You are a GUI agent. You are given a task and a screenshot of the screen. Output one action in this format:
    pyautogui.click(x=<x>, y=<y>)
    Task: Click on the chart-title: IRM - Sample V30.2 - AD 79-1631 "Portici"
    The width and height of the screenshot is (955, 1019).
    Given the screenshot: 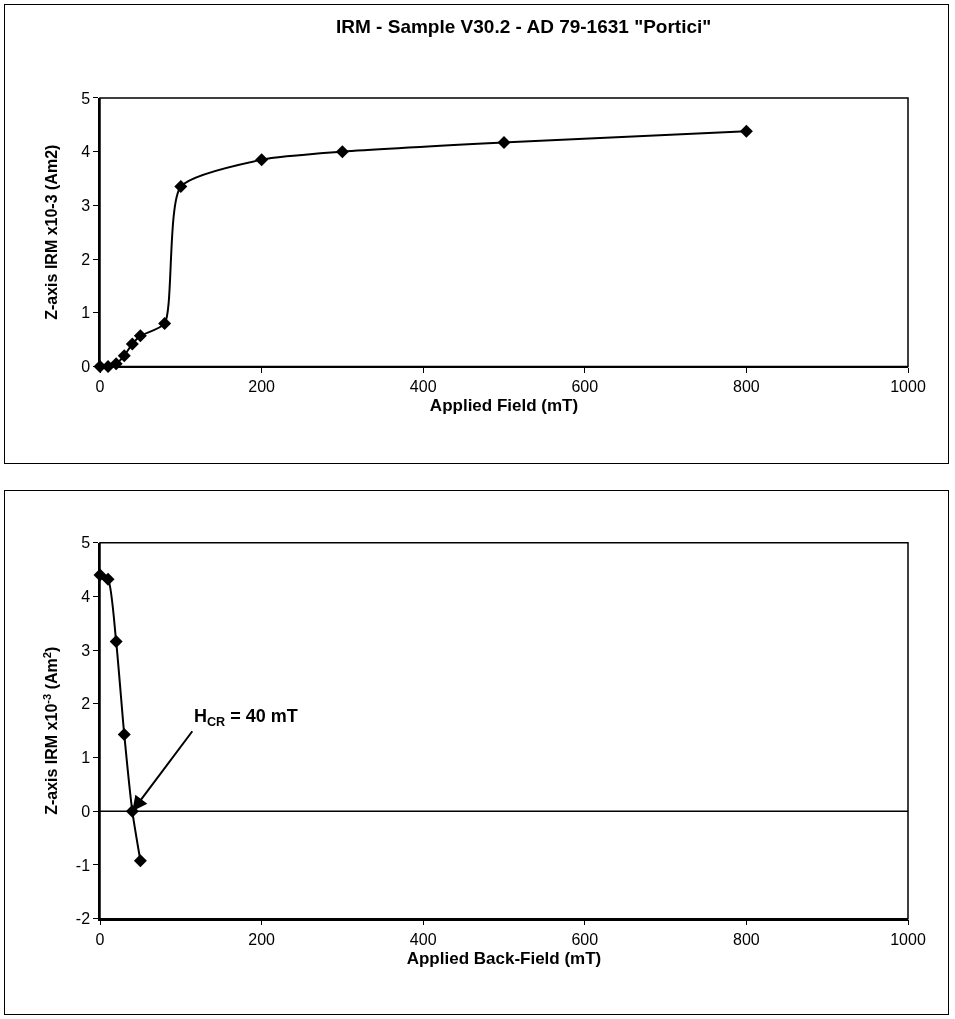 What is the action you would take?
    pyautogui.click(x=524, y=27)
    